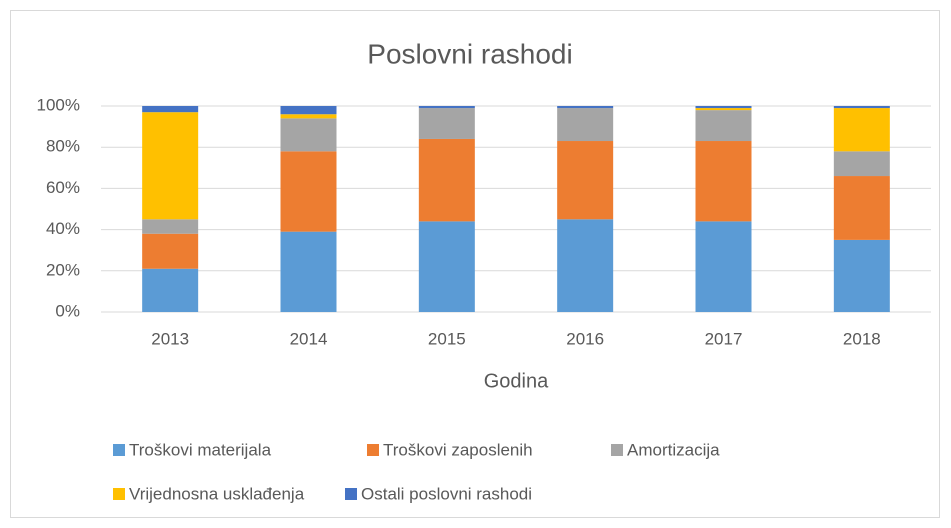  Describe the element at coordinates (63, 228) in the screenshot. I see `y-tick-label: 40%` at that location.